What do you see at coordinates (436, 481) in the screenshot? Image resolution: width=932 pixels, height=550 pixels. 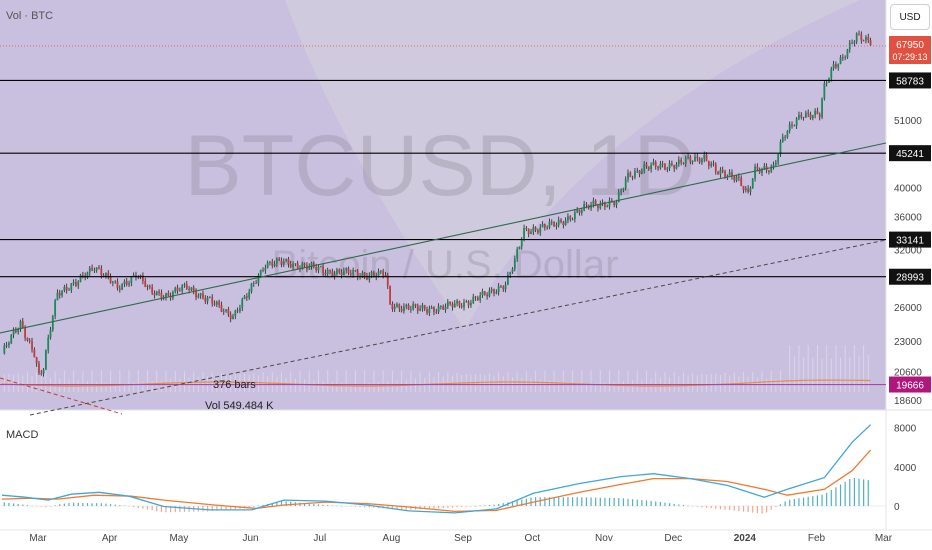 I see `signal-line` at bounding box center [436, 481].